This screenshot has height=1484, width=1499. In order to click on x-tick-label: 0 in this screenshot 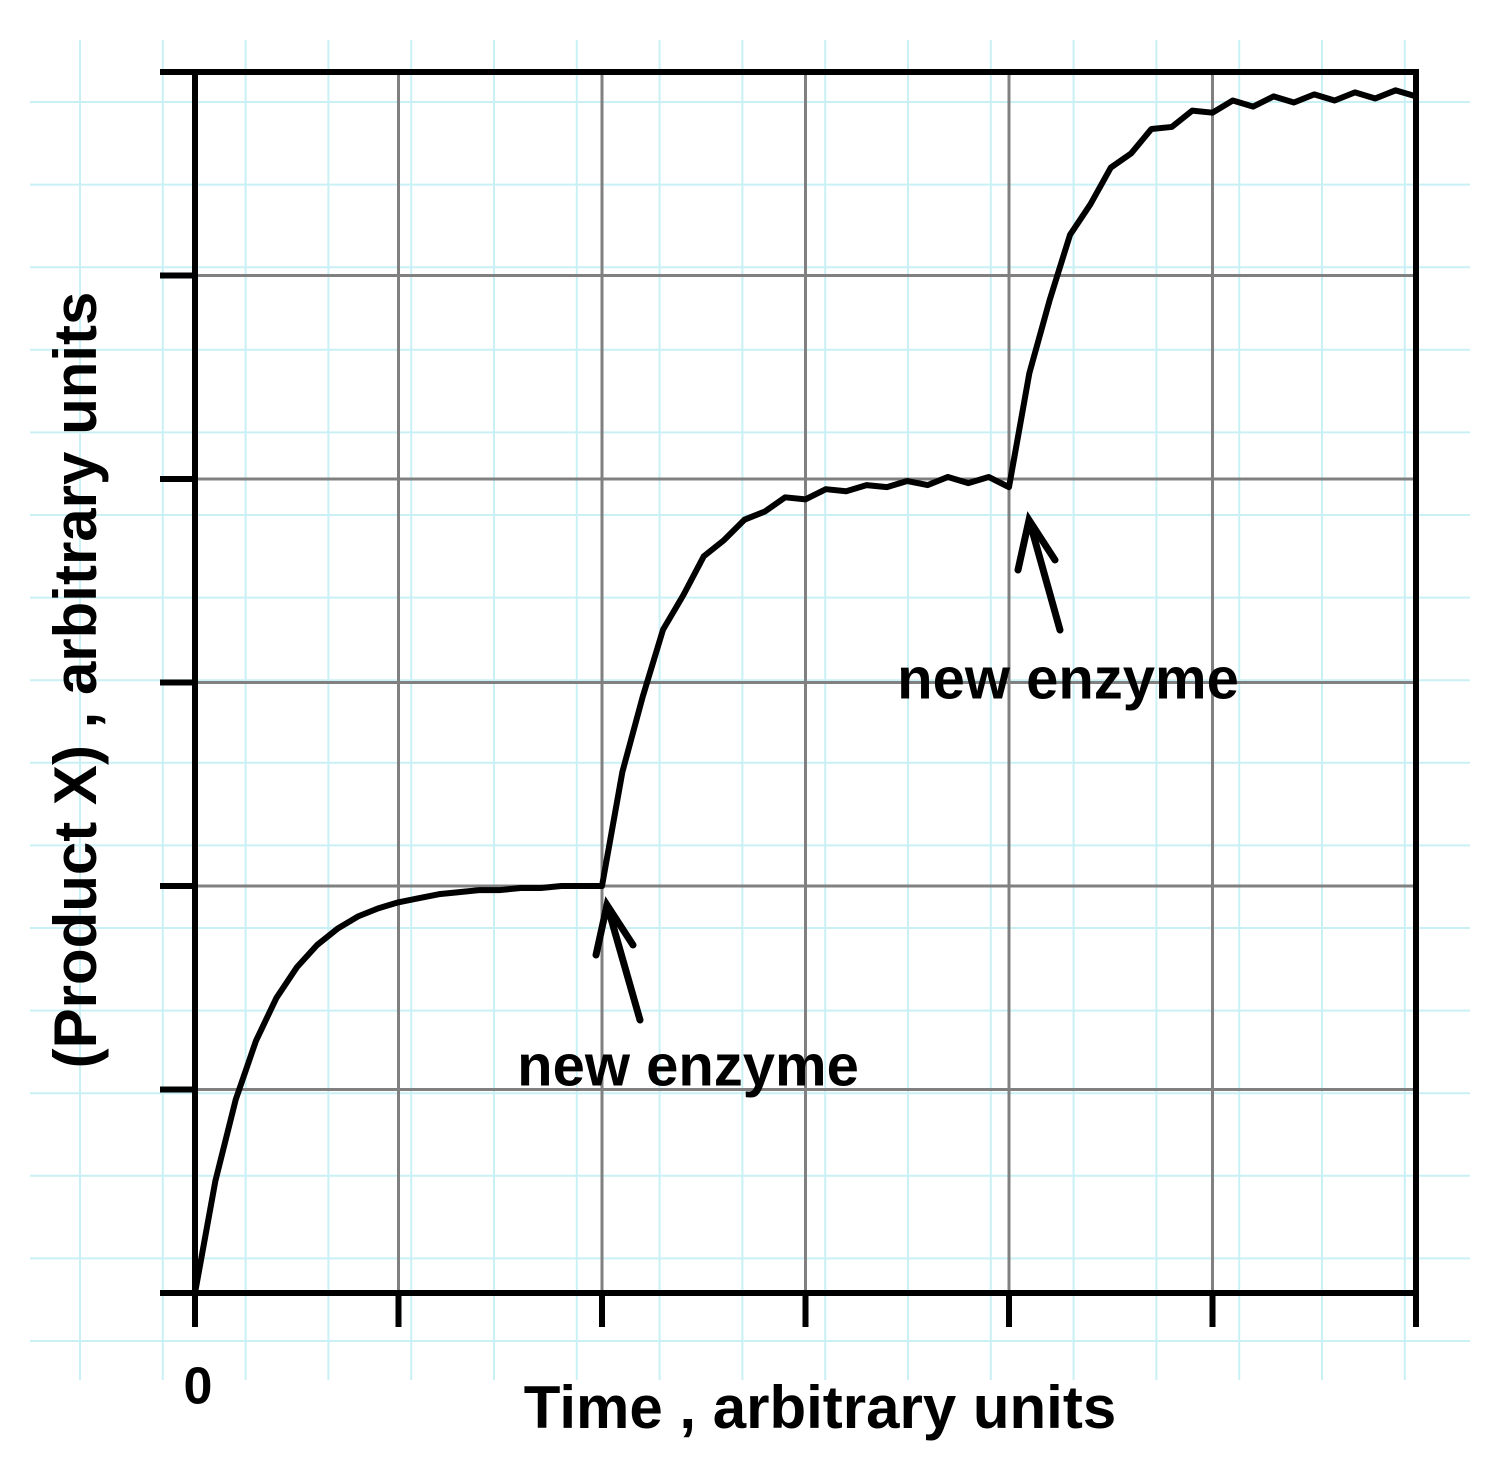, I will do `click(198, 1387)`.